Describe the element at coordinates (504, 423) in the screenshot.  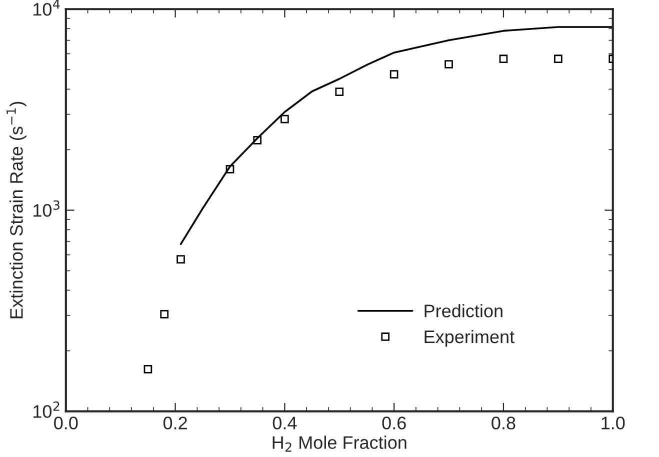
I see `x-tick-label: 0.8` at that location.